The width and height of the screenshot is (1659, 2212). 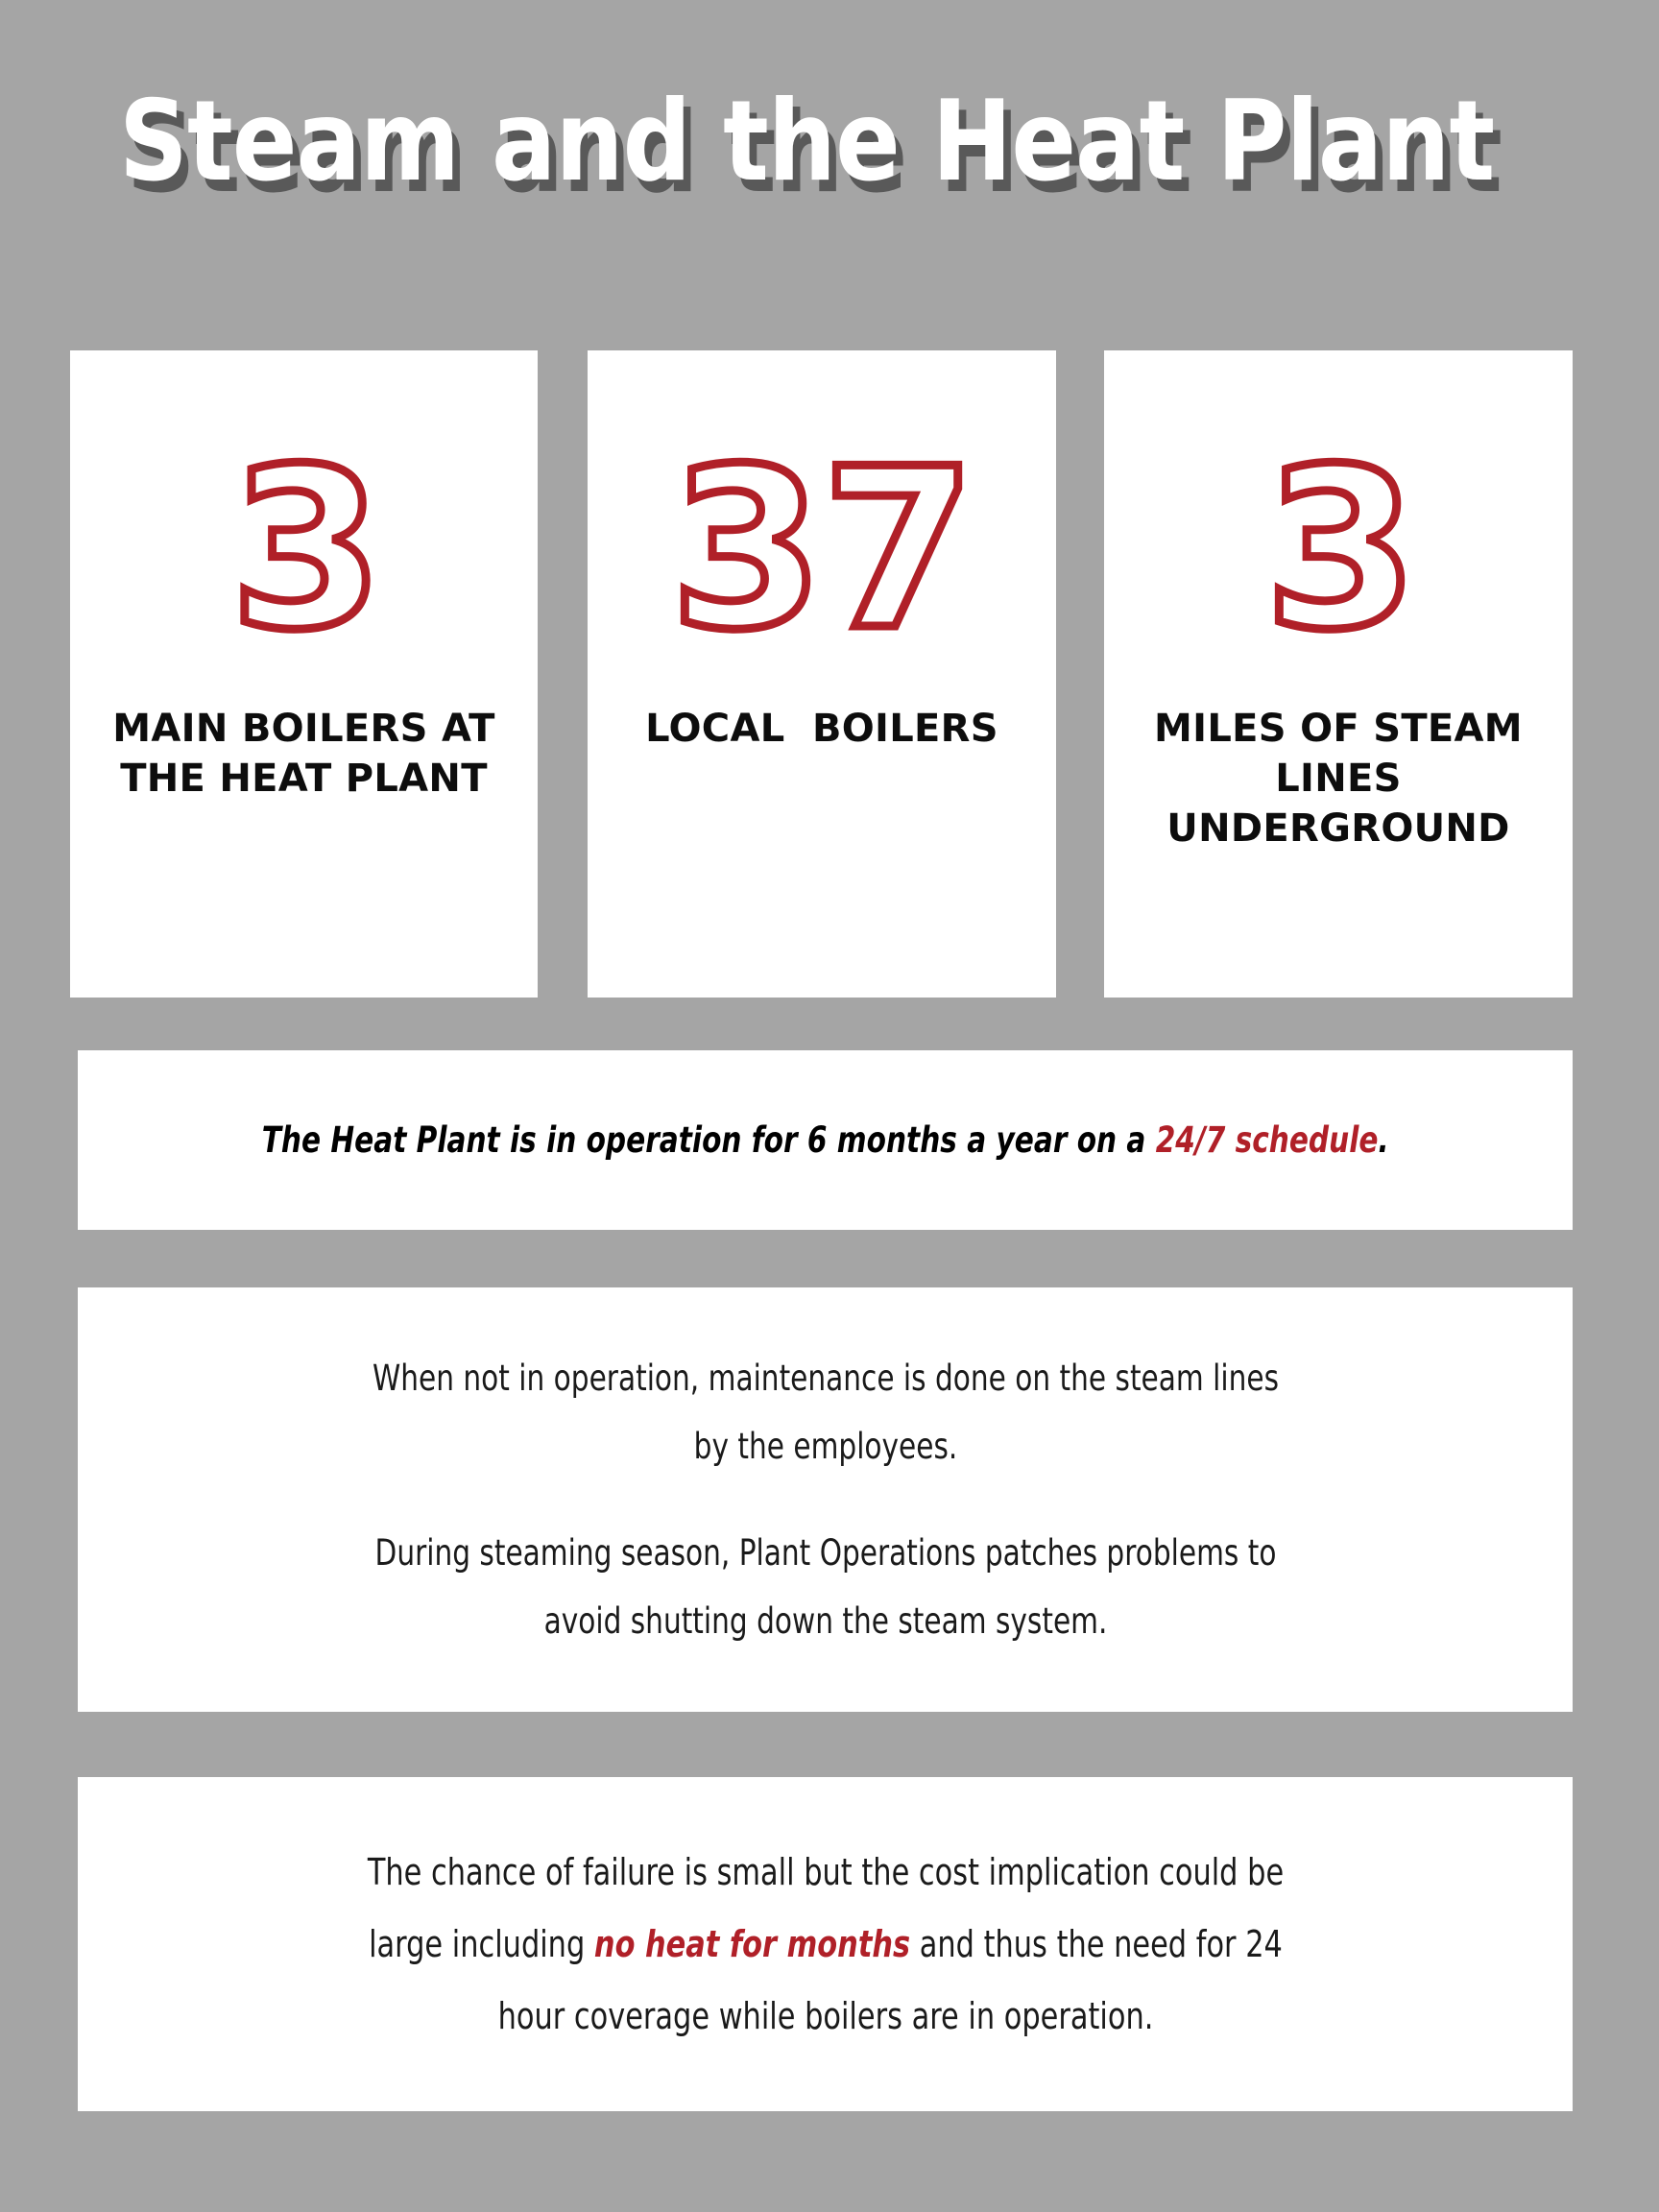 I want to click on stat-card-local-boilers: 37 LOCAL BOILERS, so click(x=822, y=674).